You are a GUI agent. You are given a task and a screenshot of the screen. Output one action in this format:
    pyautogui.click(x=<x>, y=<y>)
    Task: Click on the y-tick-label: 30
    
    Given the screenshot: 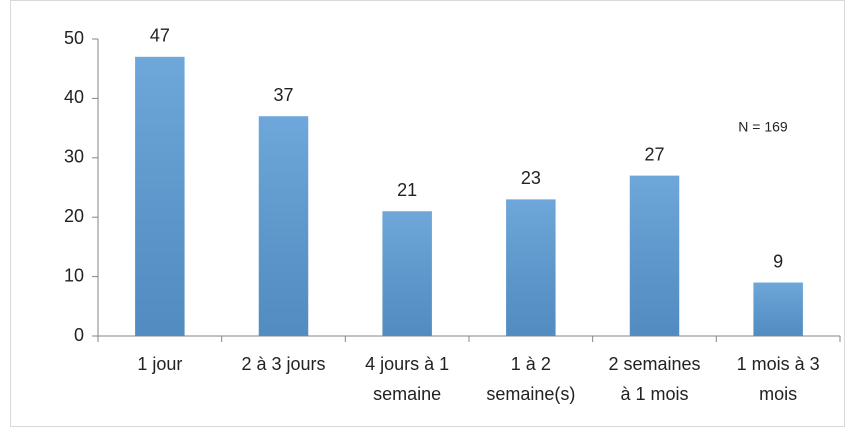 What is the action you would take?
    pyautogui.click(x=74, y=157)
    